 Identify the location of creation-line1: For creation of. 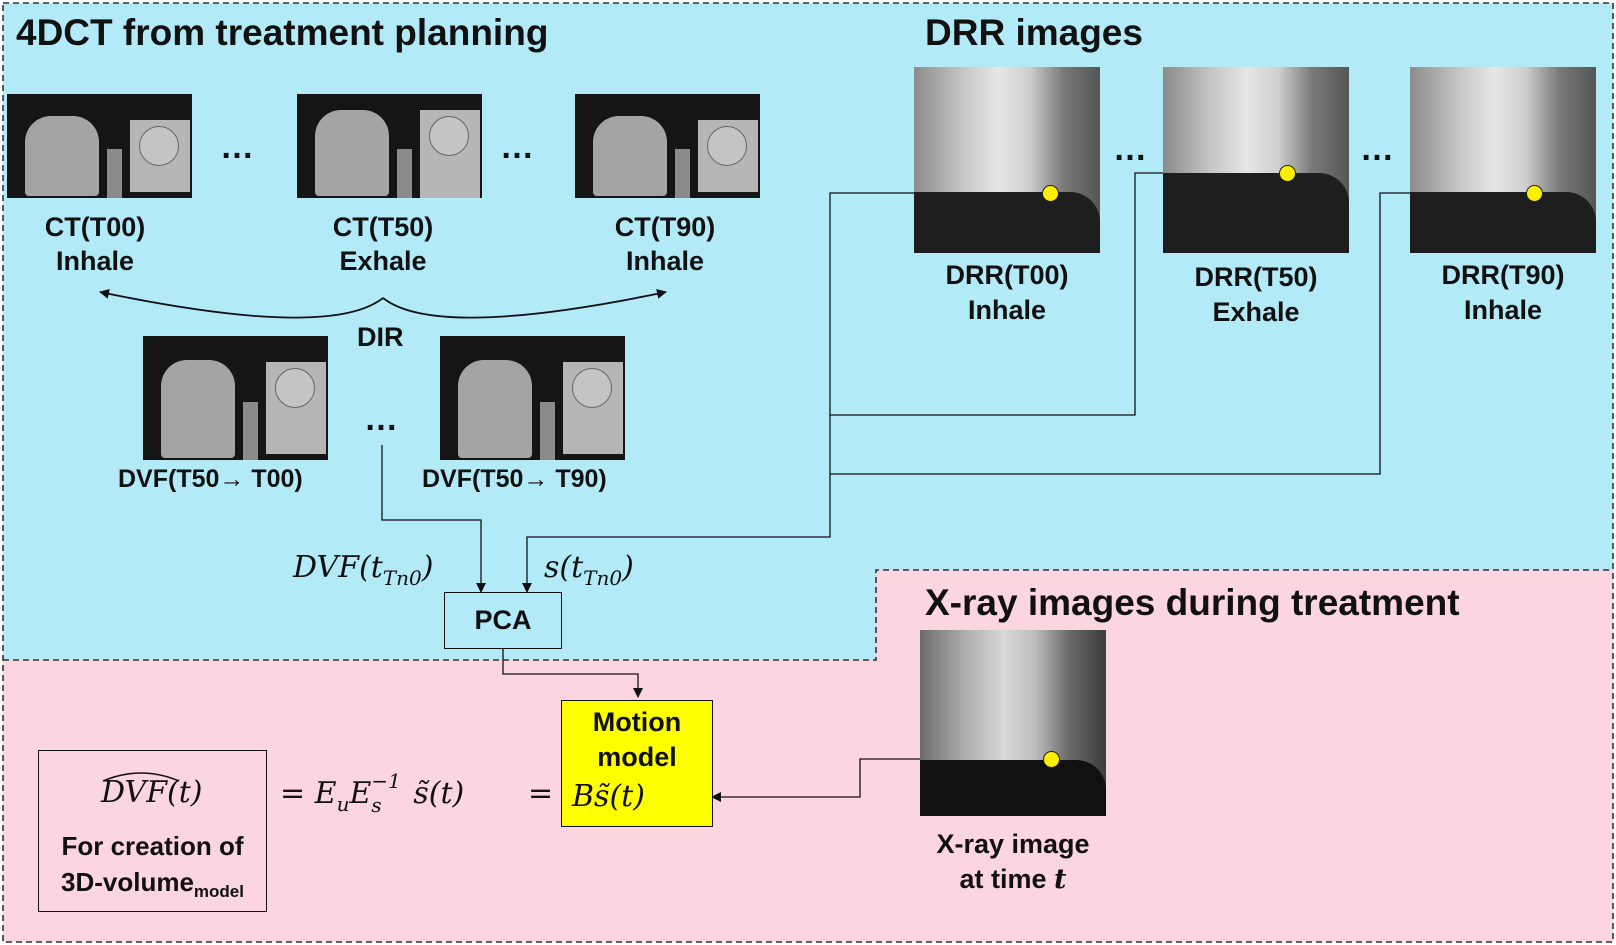
(152, 846).